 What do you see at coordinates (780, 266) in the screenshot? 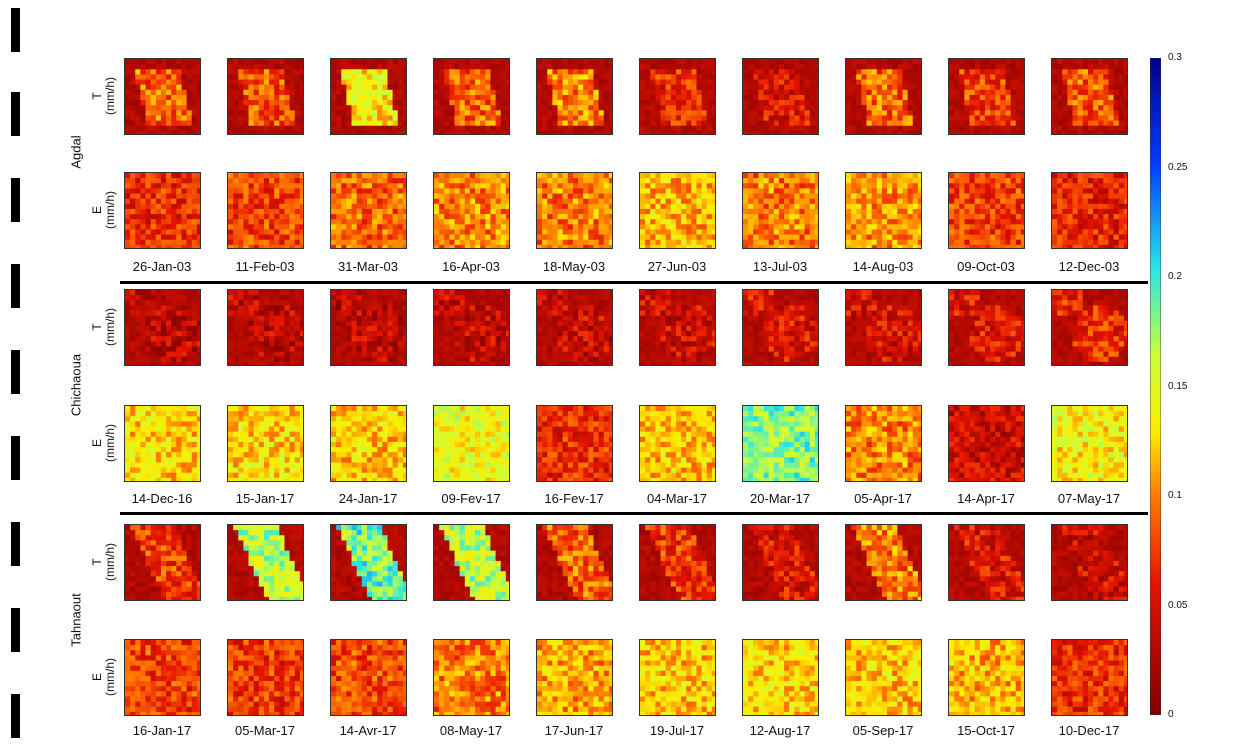
I see `date-label: 13-Jul-03` at bounding box center [780, 266].